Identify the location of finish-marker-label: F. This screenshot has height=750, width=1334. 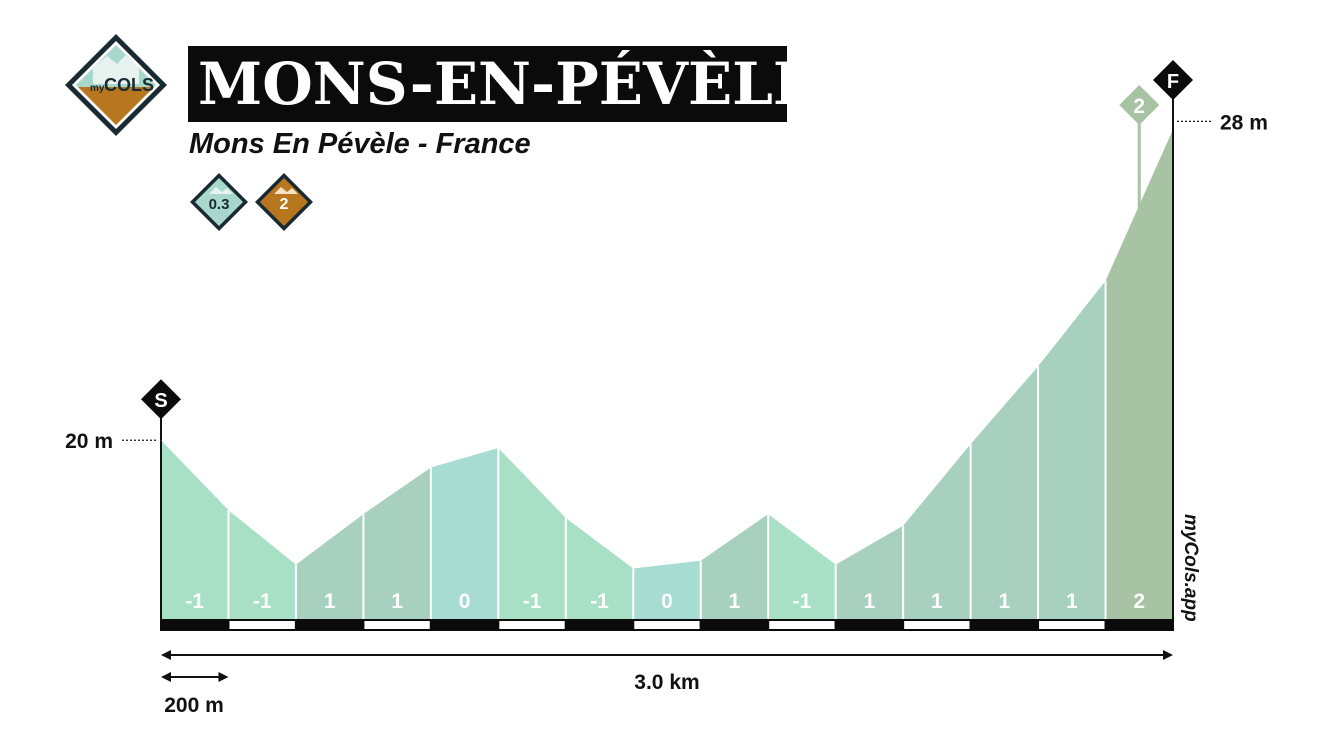
(1173, 82).